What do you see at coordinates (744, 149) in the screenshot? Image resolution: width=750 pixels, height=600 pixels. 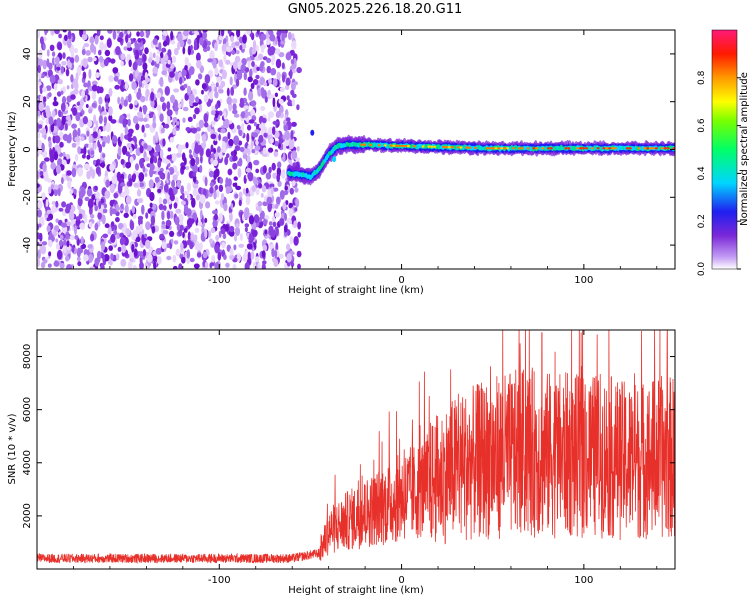 I see `colorbar-label: Normalized spectral amplitude` at bounding box center [744, 149].